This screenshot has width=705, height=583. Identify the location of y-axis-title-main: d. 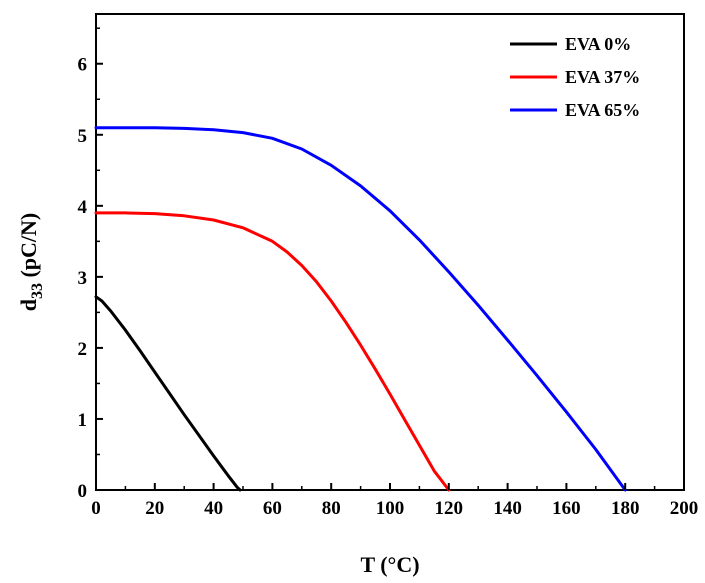
(28, 305).